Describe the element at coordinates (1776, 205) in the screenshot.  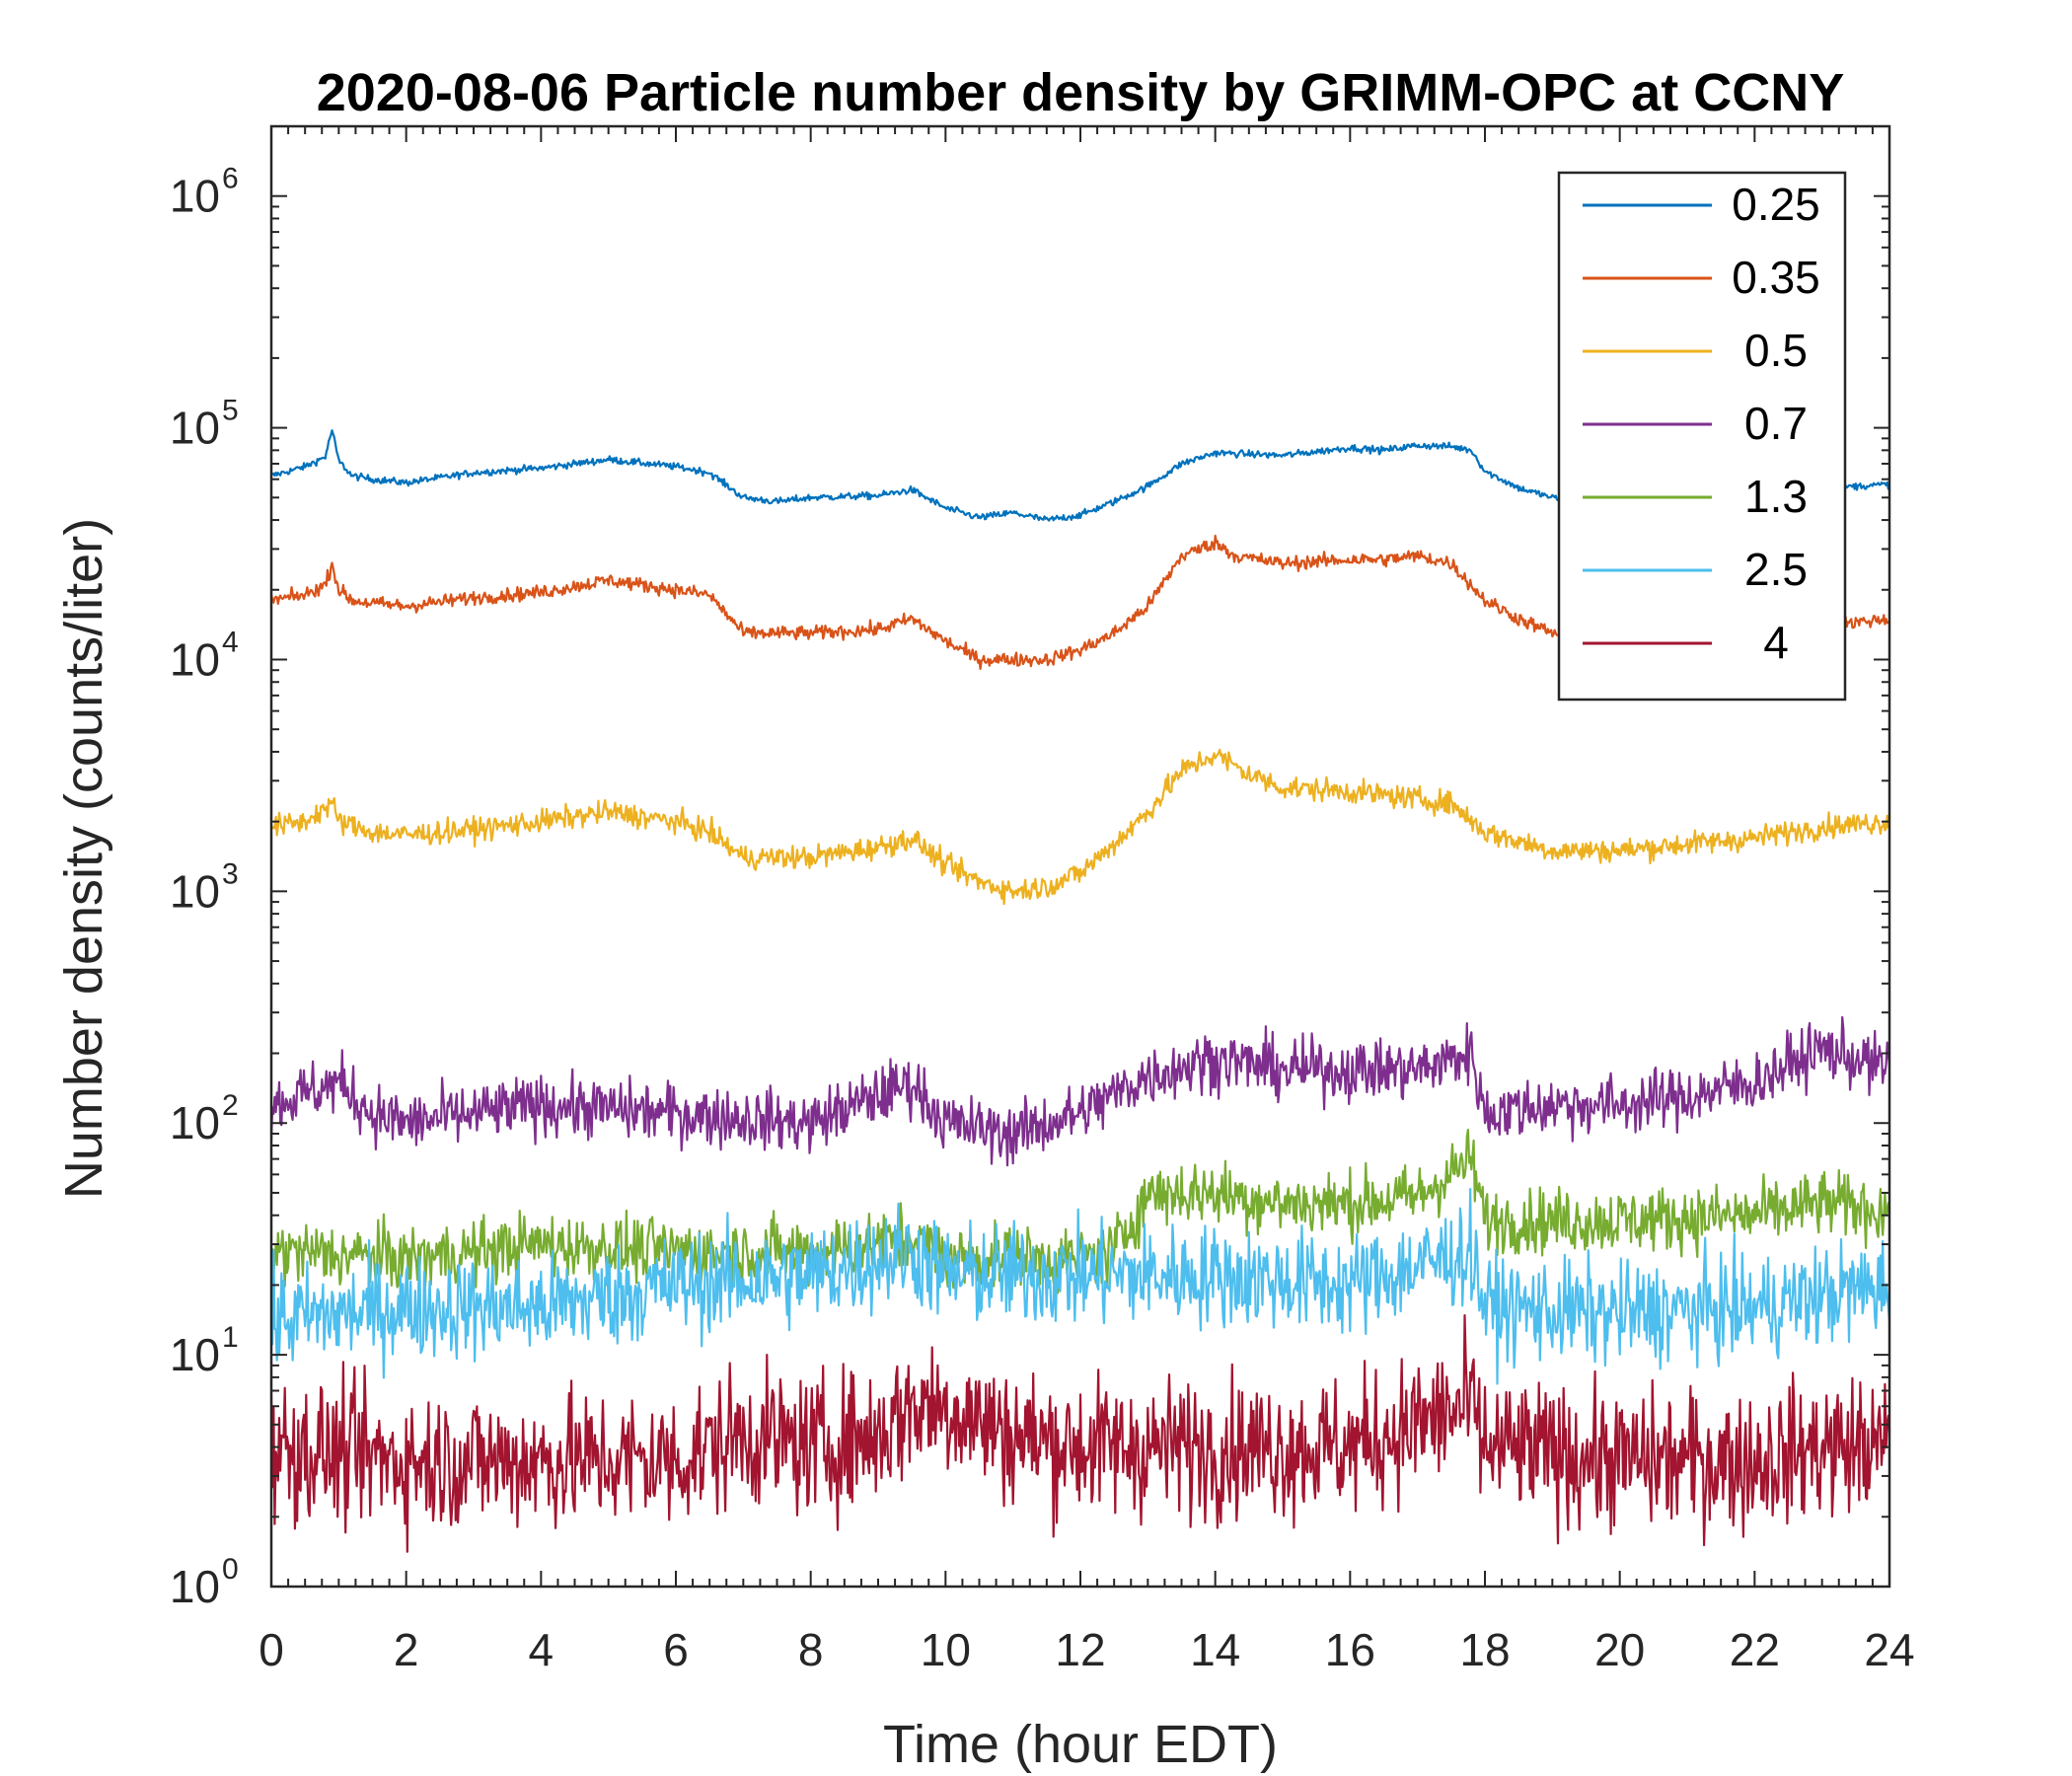
I see `legend-label: 0.25` at that location.